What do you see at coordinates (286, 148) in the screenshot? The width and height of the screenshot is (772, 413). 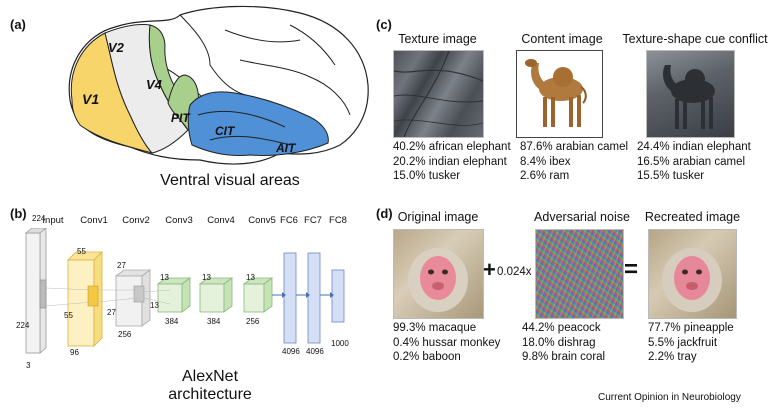 I see `label-ait: AIT` at bounding box center [286, 148].